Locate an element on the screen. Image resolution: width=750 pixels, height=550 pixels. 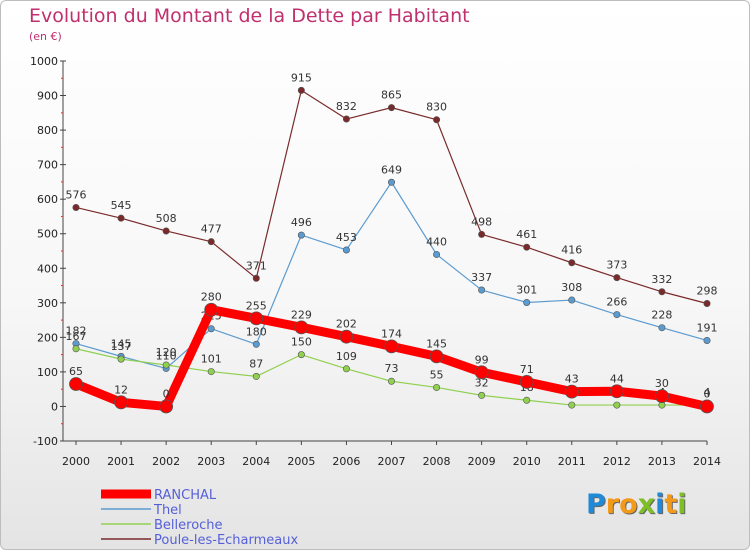
data-label: 477 is located at coordinates (211, 229).